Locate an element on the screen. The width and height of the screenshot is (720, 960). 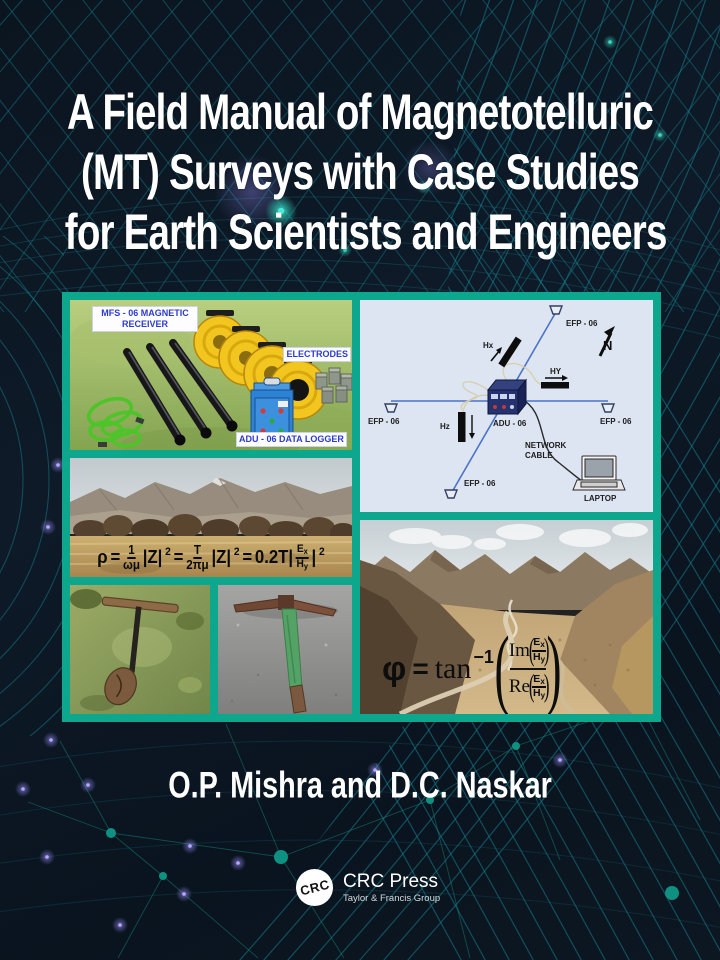
title-line-2: (MT) Surveys with Case Studies is located at coordinates (360, 171).